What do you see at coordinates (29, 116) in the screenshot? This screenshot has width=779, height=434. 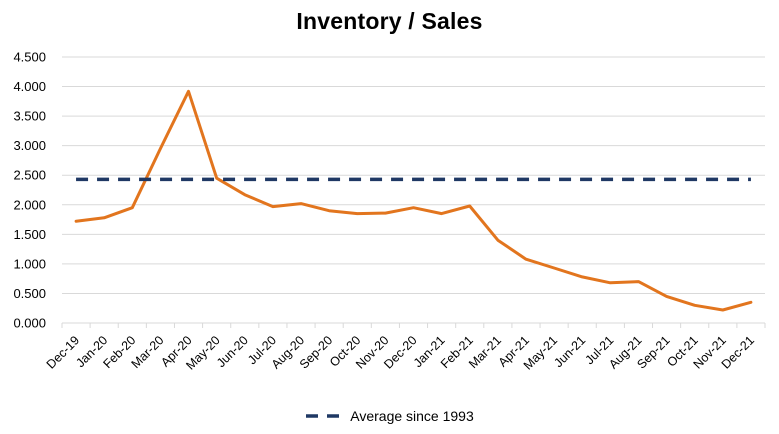 I see `y-axis-label: 3.500` at bounding box center [29, 116].